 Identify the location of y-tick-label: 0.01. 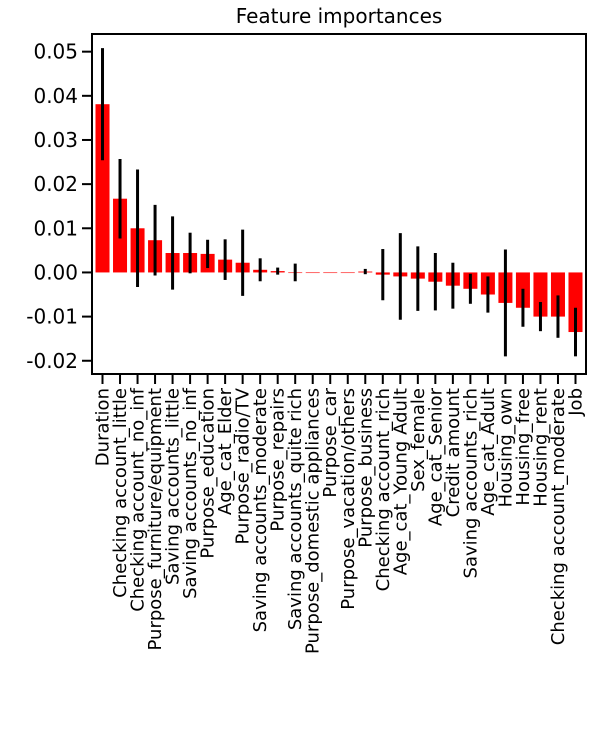
(55, 228).